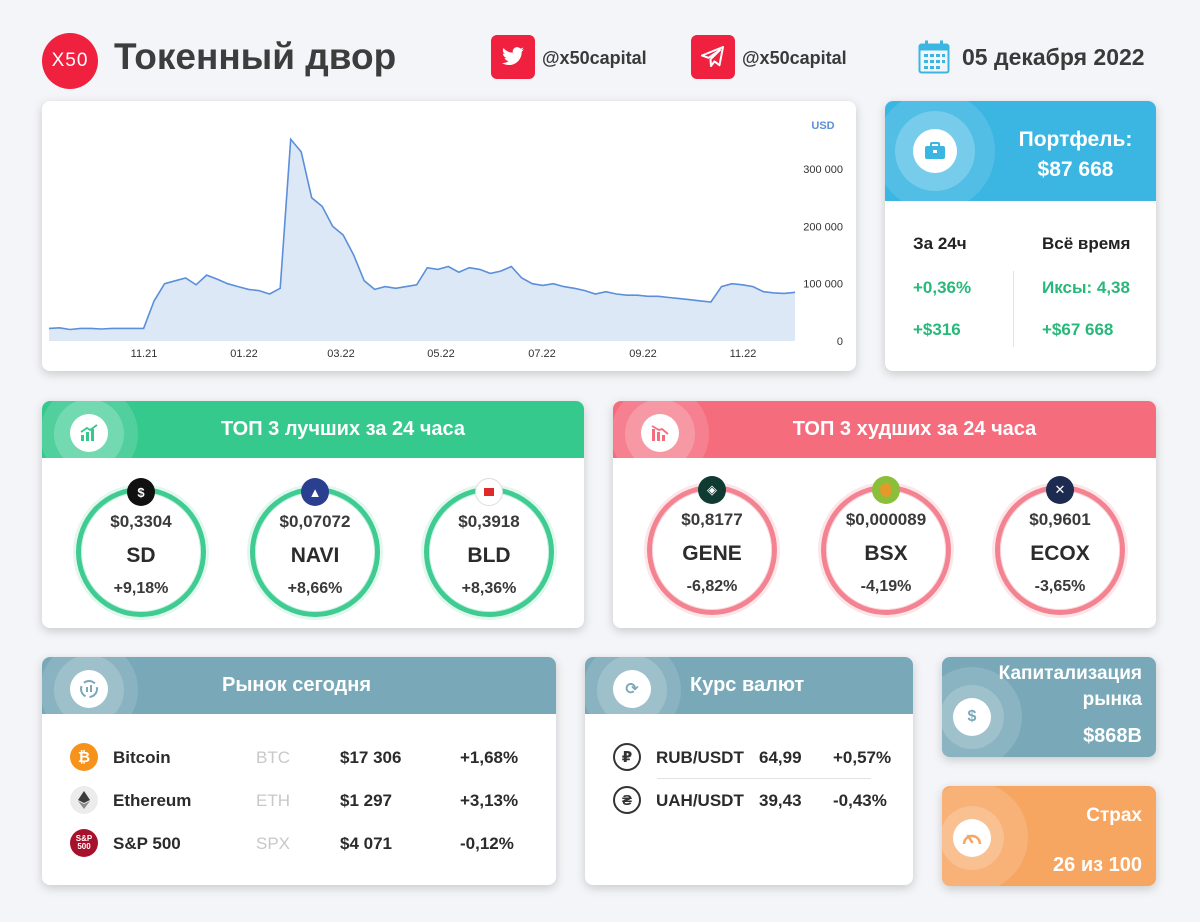  What do you see at coordinates (700, 800) in the screenshot?
I see `fx-pair: UAH/USDT` at bounding box center [700, 800].